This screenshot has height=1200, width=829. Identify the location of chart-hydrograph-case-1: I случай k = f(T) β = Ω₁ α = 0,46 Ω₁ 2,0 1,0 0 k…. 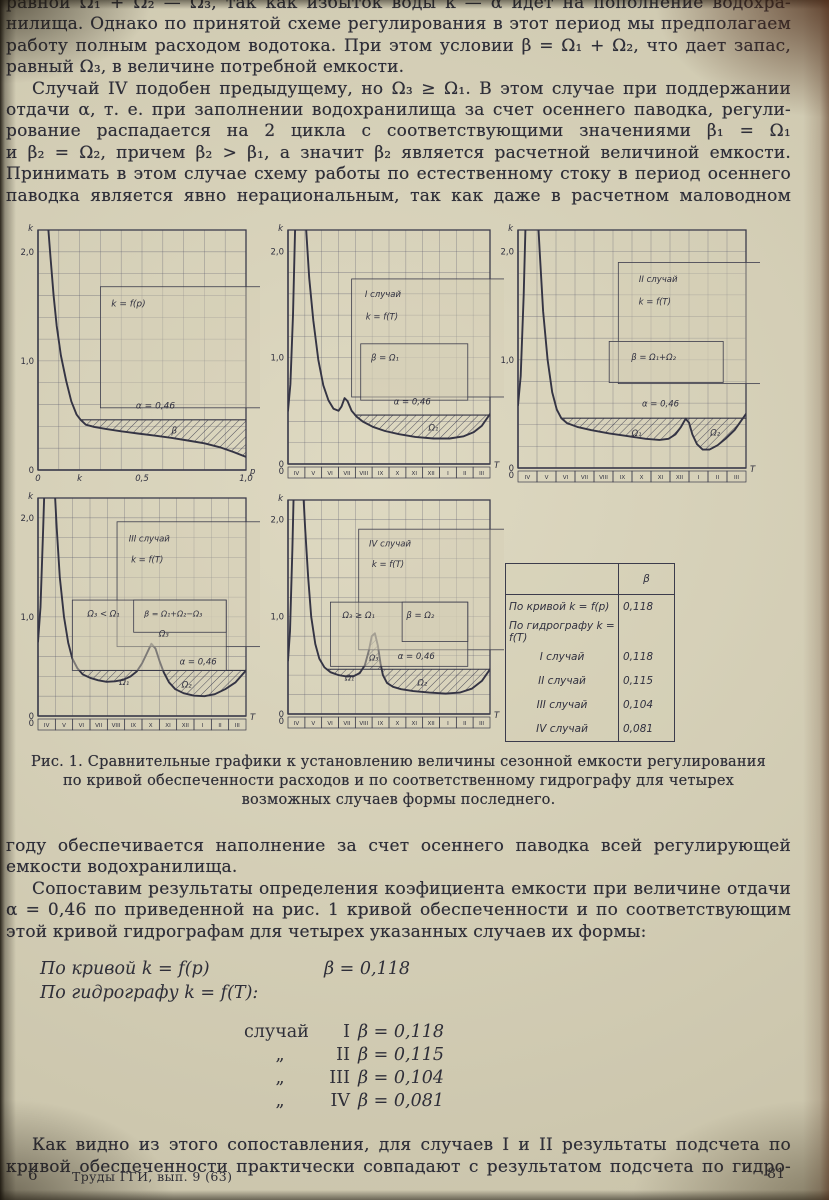
(400, 357).